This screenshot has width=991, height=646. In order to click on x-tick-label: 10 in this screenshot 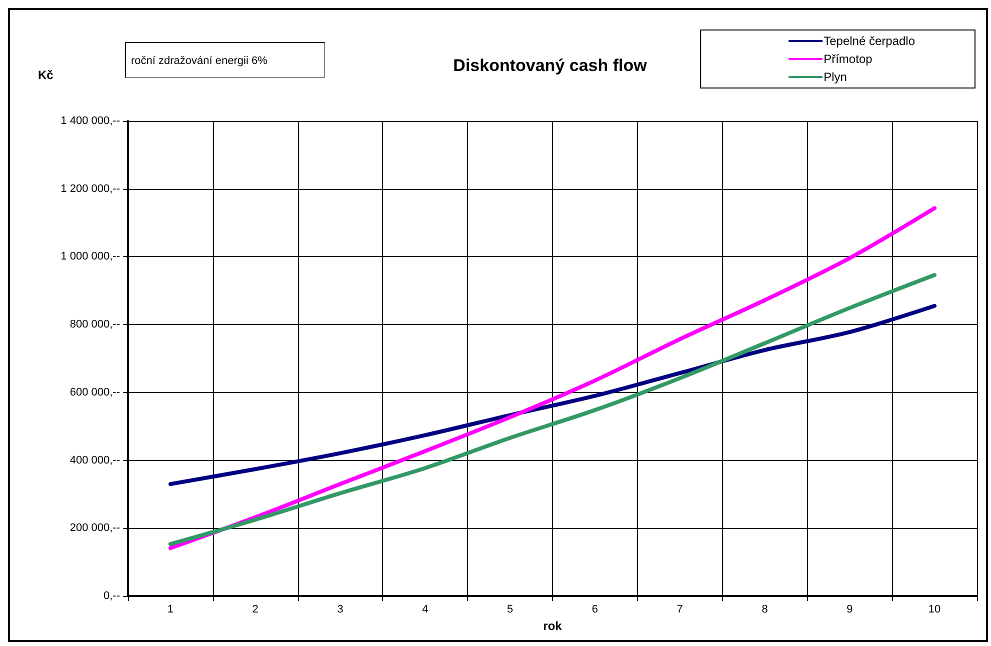, I will do `click(934, 610)`.